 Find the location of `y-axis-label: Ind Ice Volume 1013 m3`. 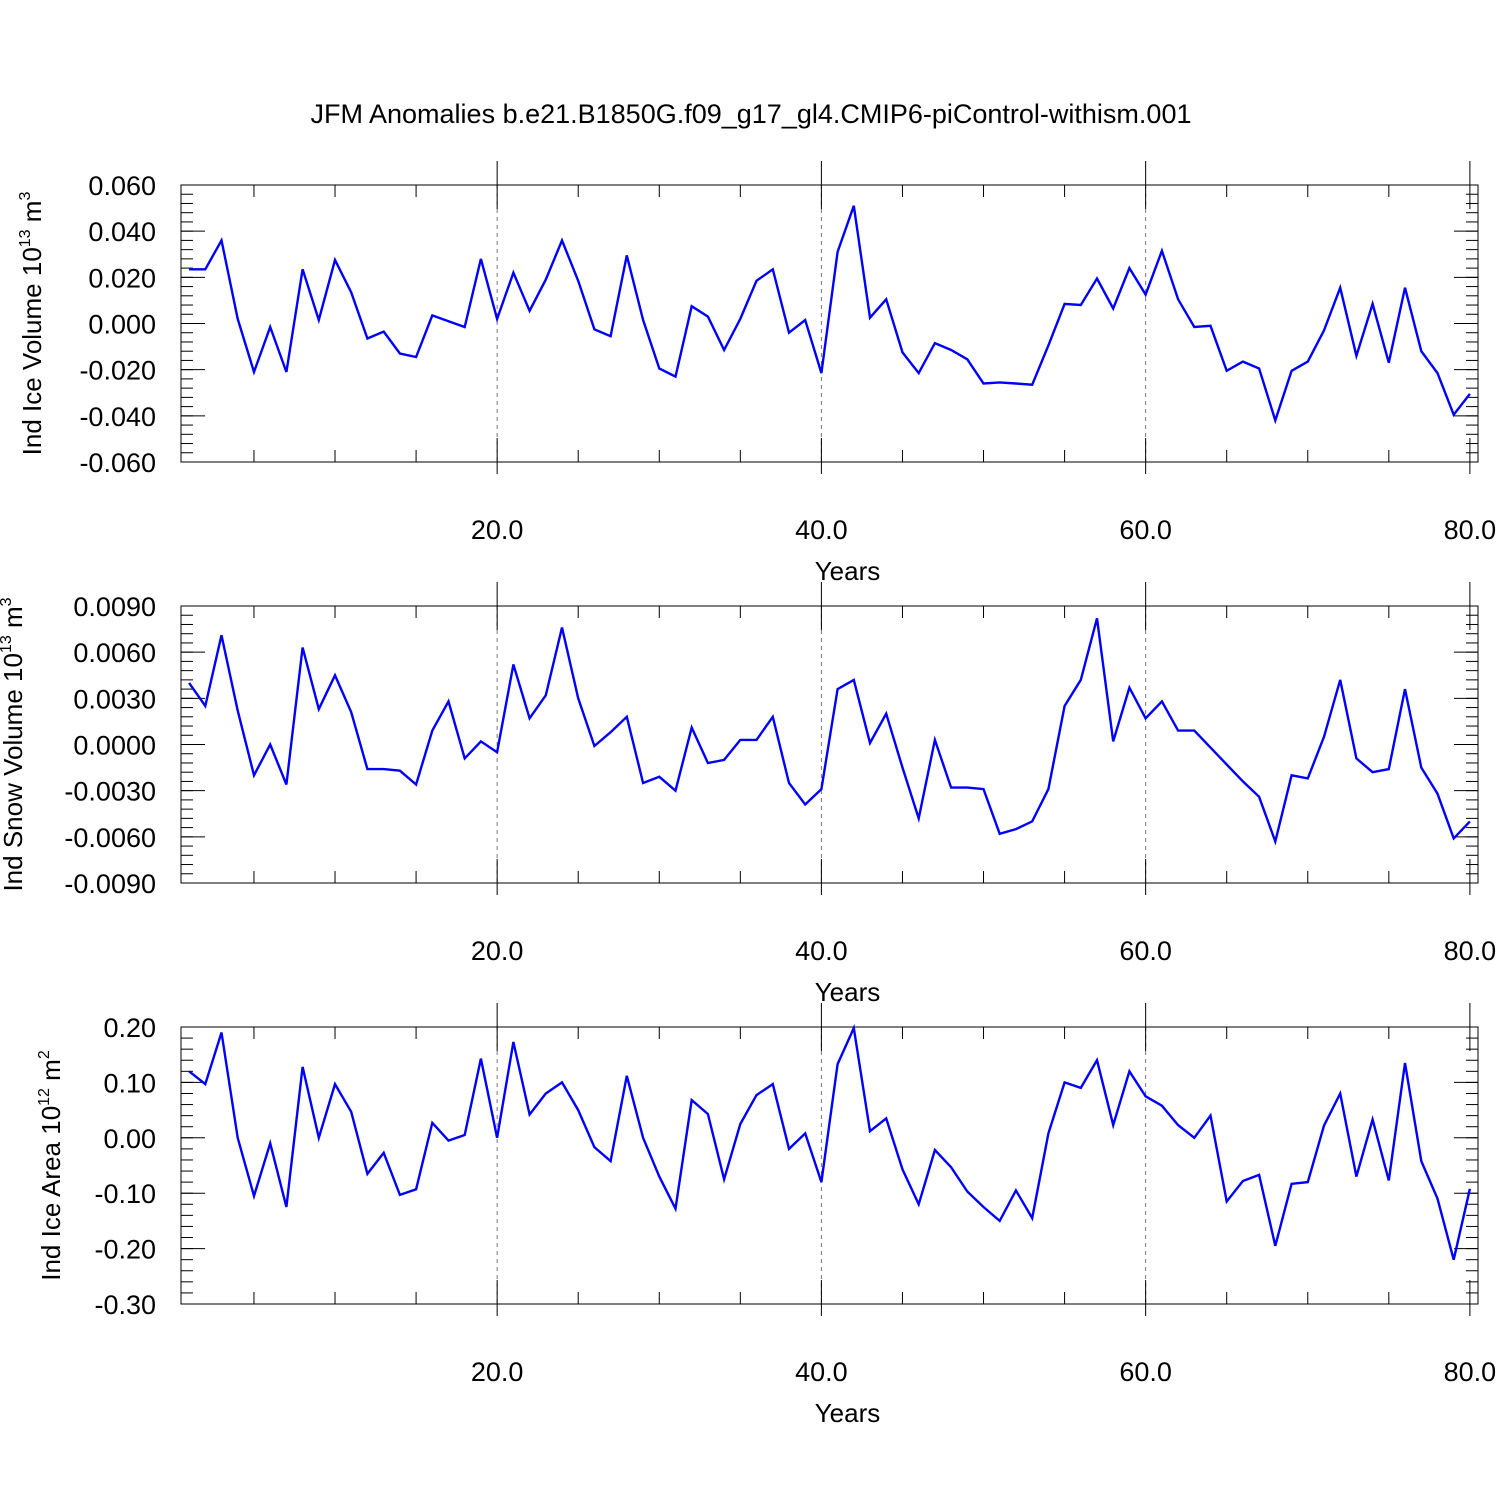

y-axis-label: Ind Ice Volume 1013 m3 is located at coordinates (32, 324).